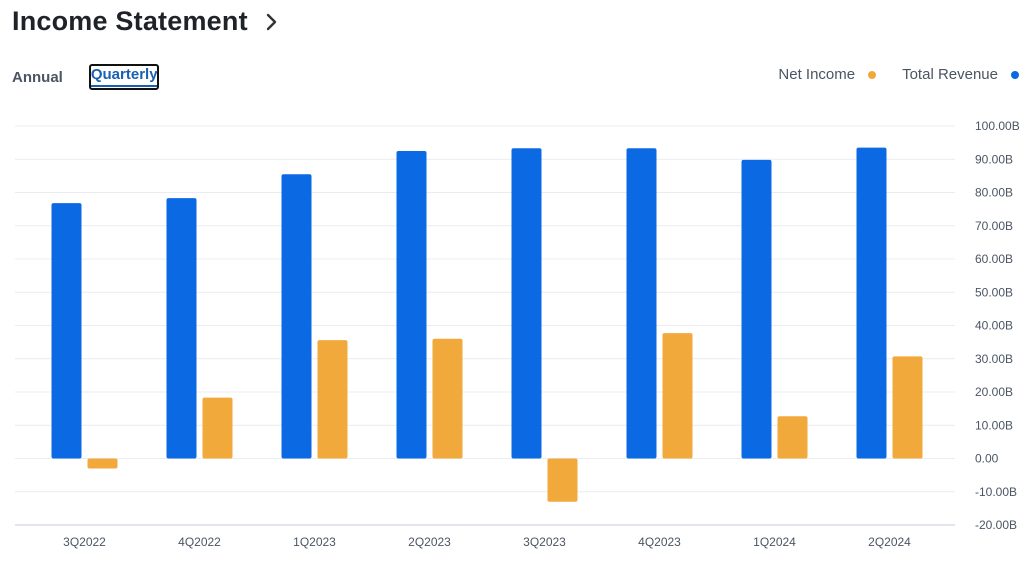 The width and height of the screenshot is (1033, 565). I want to click on bar-total-revenue-2Q2024, so click(871, 303).